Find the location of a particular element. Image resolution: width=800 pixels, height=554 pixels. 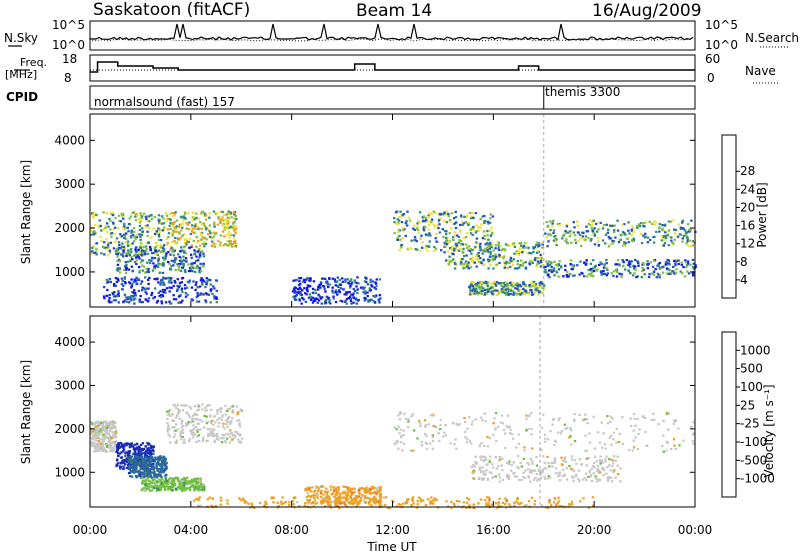

colorbar-tick-label: 28 is located at coordinates (747, 171).